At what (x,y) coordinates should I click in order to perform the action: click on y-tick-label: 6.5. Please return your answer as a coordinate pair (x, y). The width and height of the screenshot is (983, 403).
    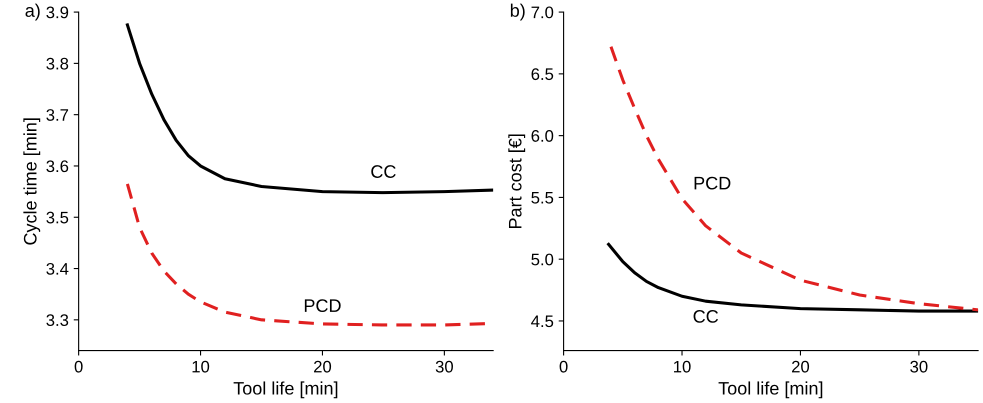
    Looking at the image, I should click on (543, 74).